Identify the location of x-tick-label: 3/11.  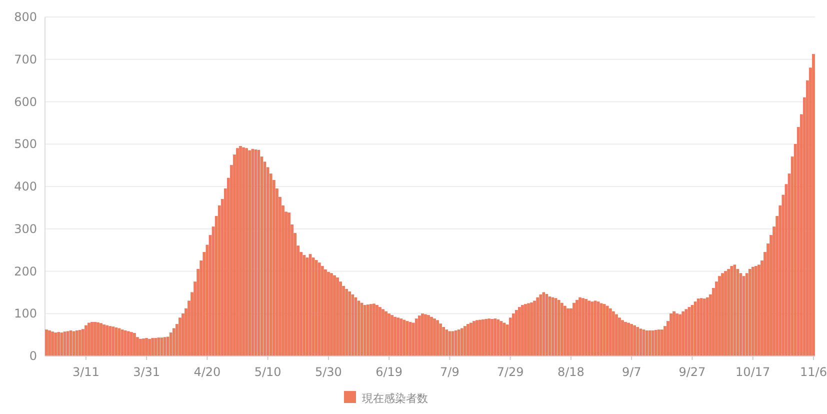
(86, 372).